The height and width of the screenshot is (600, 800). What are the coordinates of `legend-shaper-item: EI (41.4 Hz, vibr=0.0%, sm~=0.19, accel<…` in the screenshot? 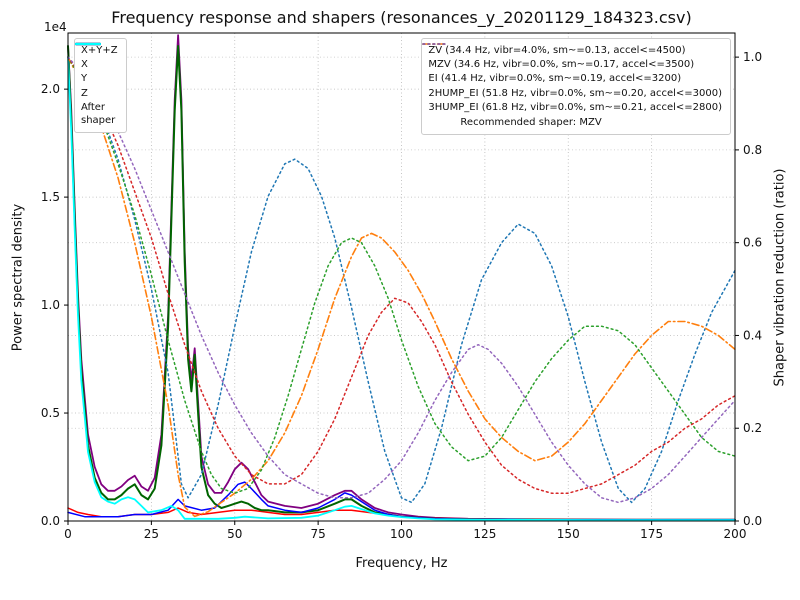 It's located at (572, 64).